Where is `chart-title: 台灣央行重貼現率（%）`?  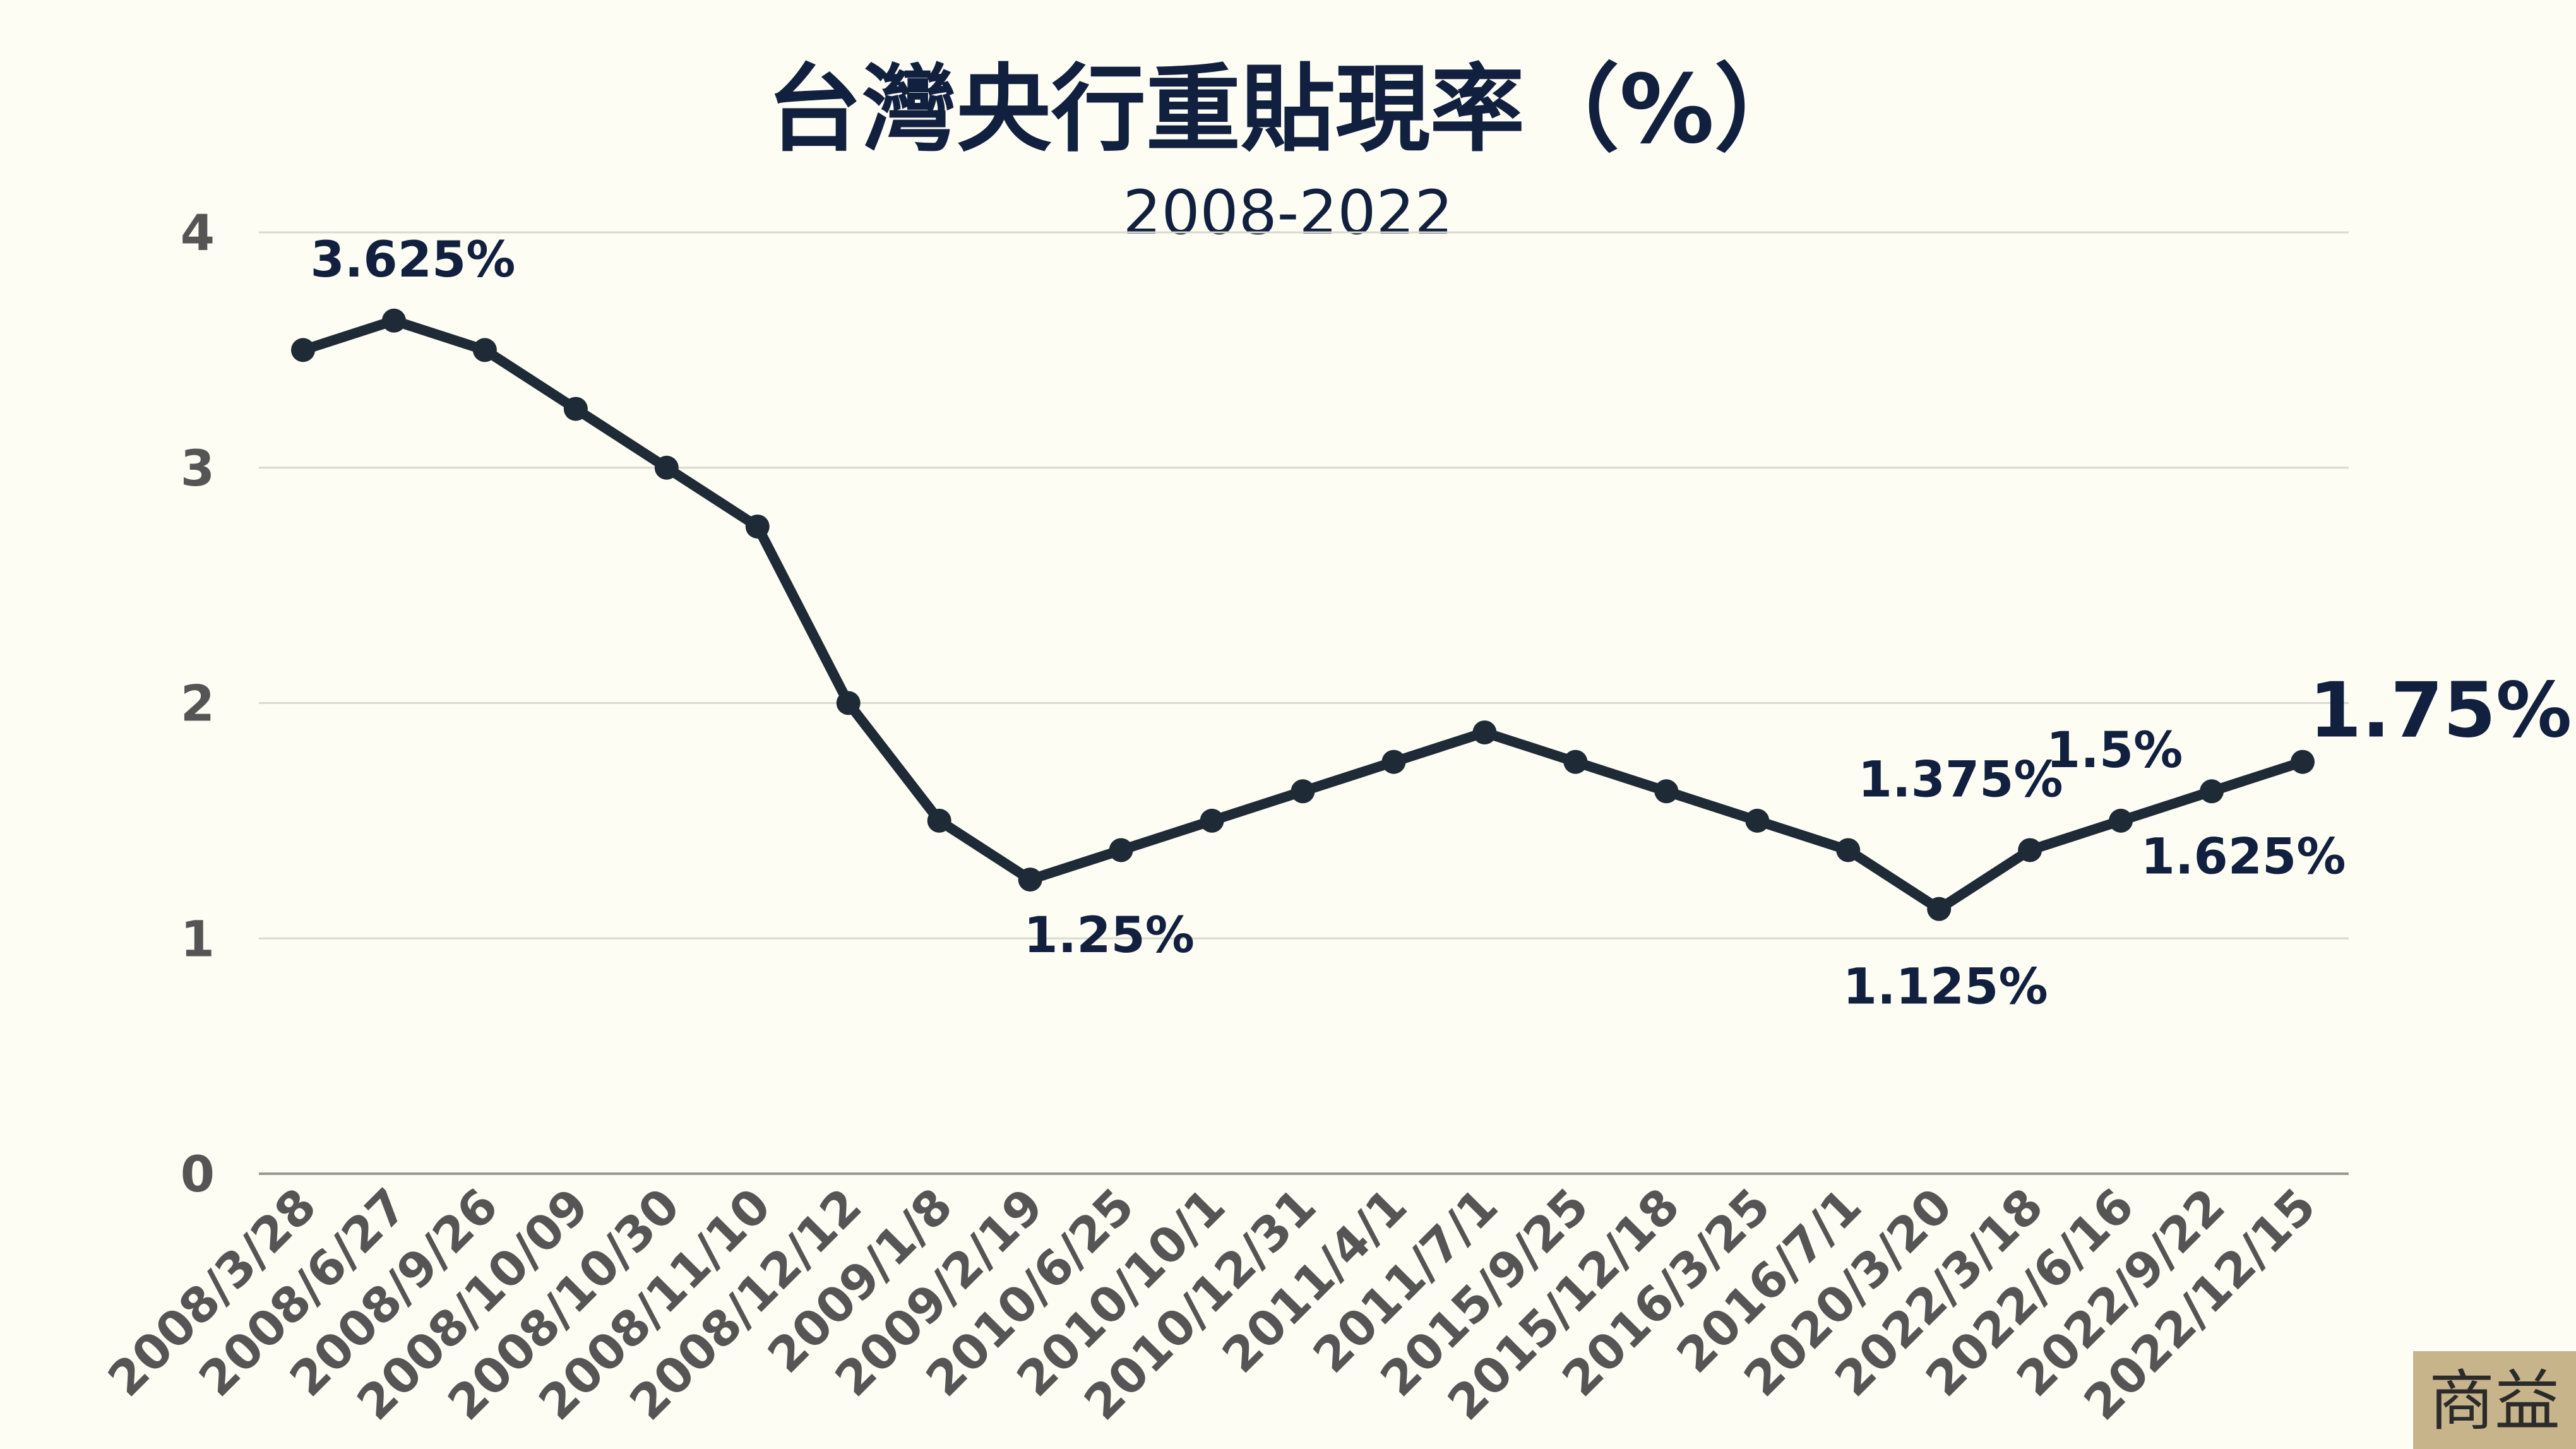
chart-title: 台灣央行重貼現率（%） is located at coordinates (1288, 110).